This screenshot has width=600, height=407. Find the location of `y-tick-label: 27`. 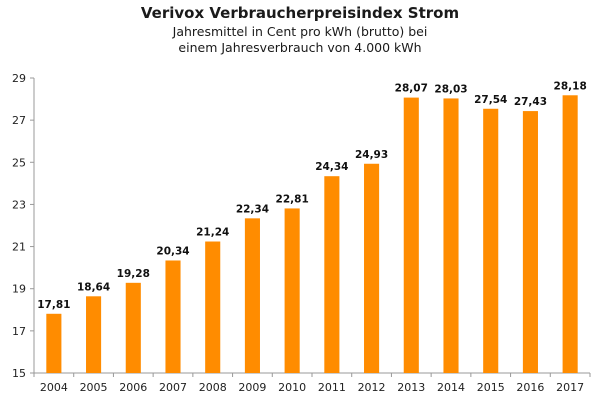

y-tick-label: 27 is located at coordinates (19, 120).